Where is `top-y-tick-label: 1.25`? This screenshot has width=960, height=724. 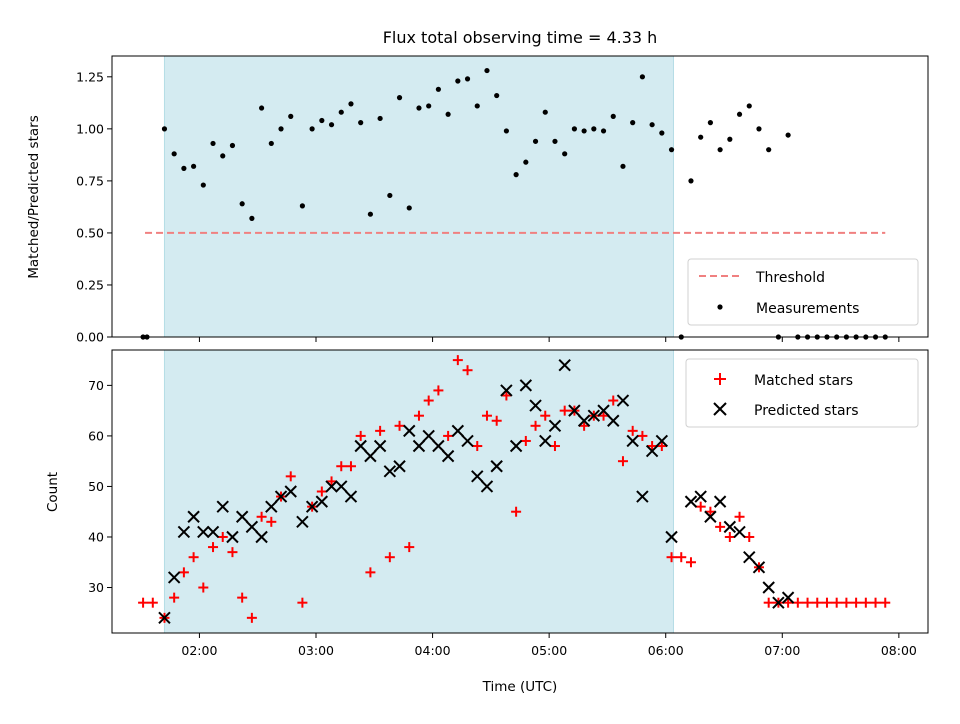 top-y-tick-label: 1.25 is located at coordinates (90, 76).